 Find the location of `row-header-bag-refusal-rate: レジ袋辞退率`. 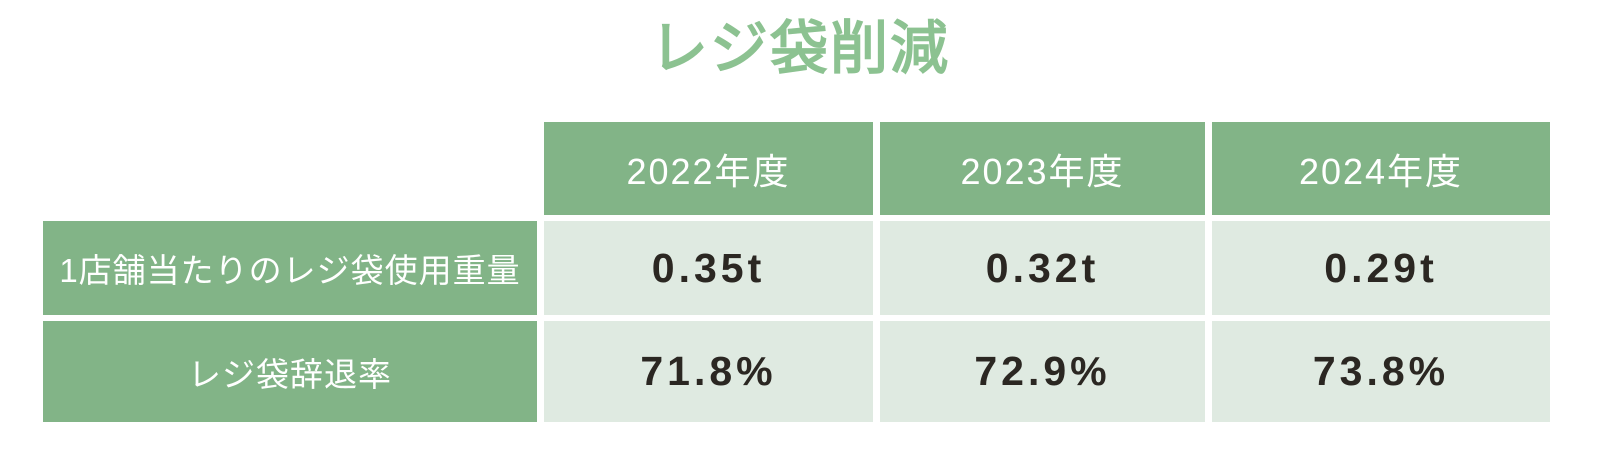

row-header-bag-refusal-rate: レジ袋辞退率 is located at coordinates (290, 371).